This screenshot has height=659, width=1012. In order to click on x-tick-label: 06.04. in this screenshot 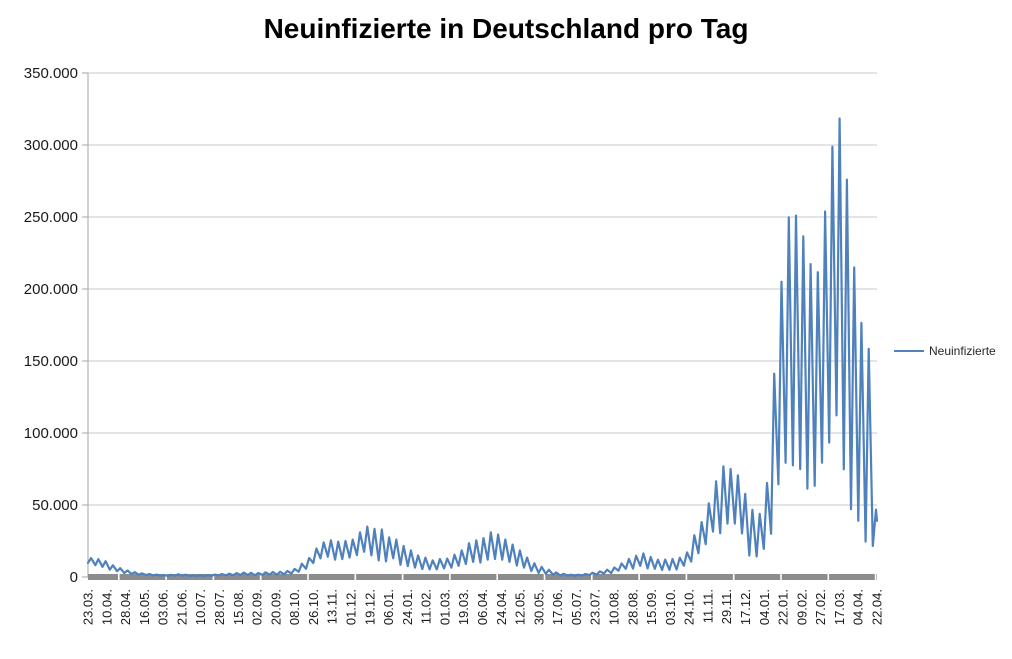, I will do `click(482, 607)`.